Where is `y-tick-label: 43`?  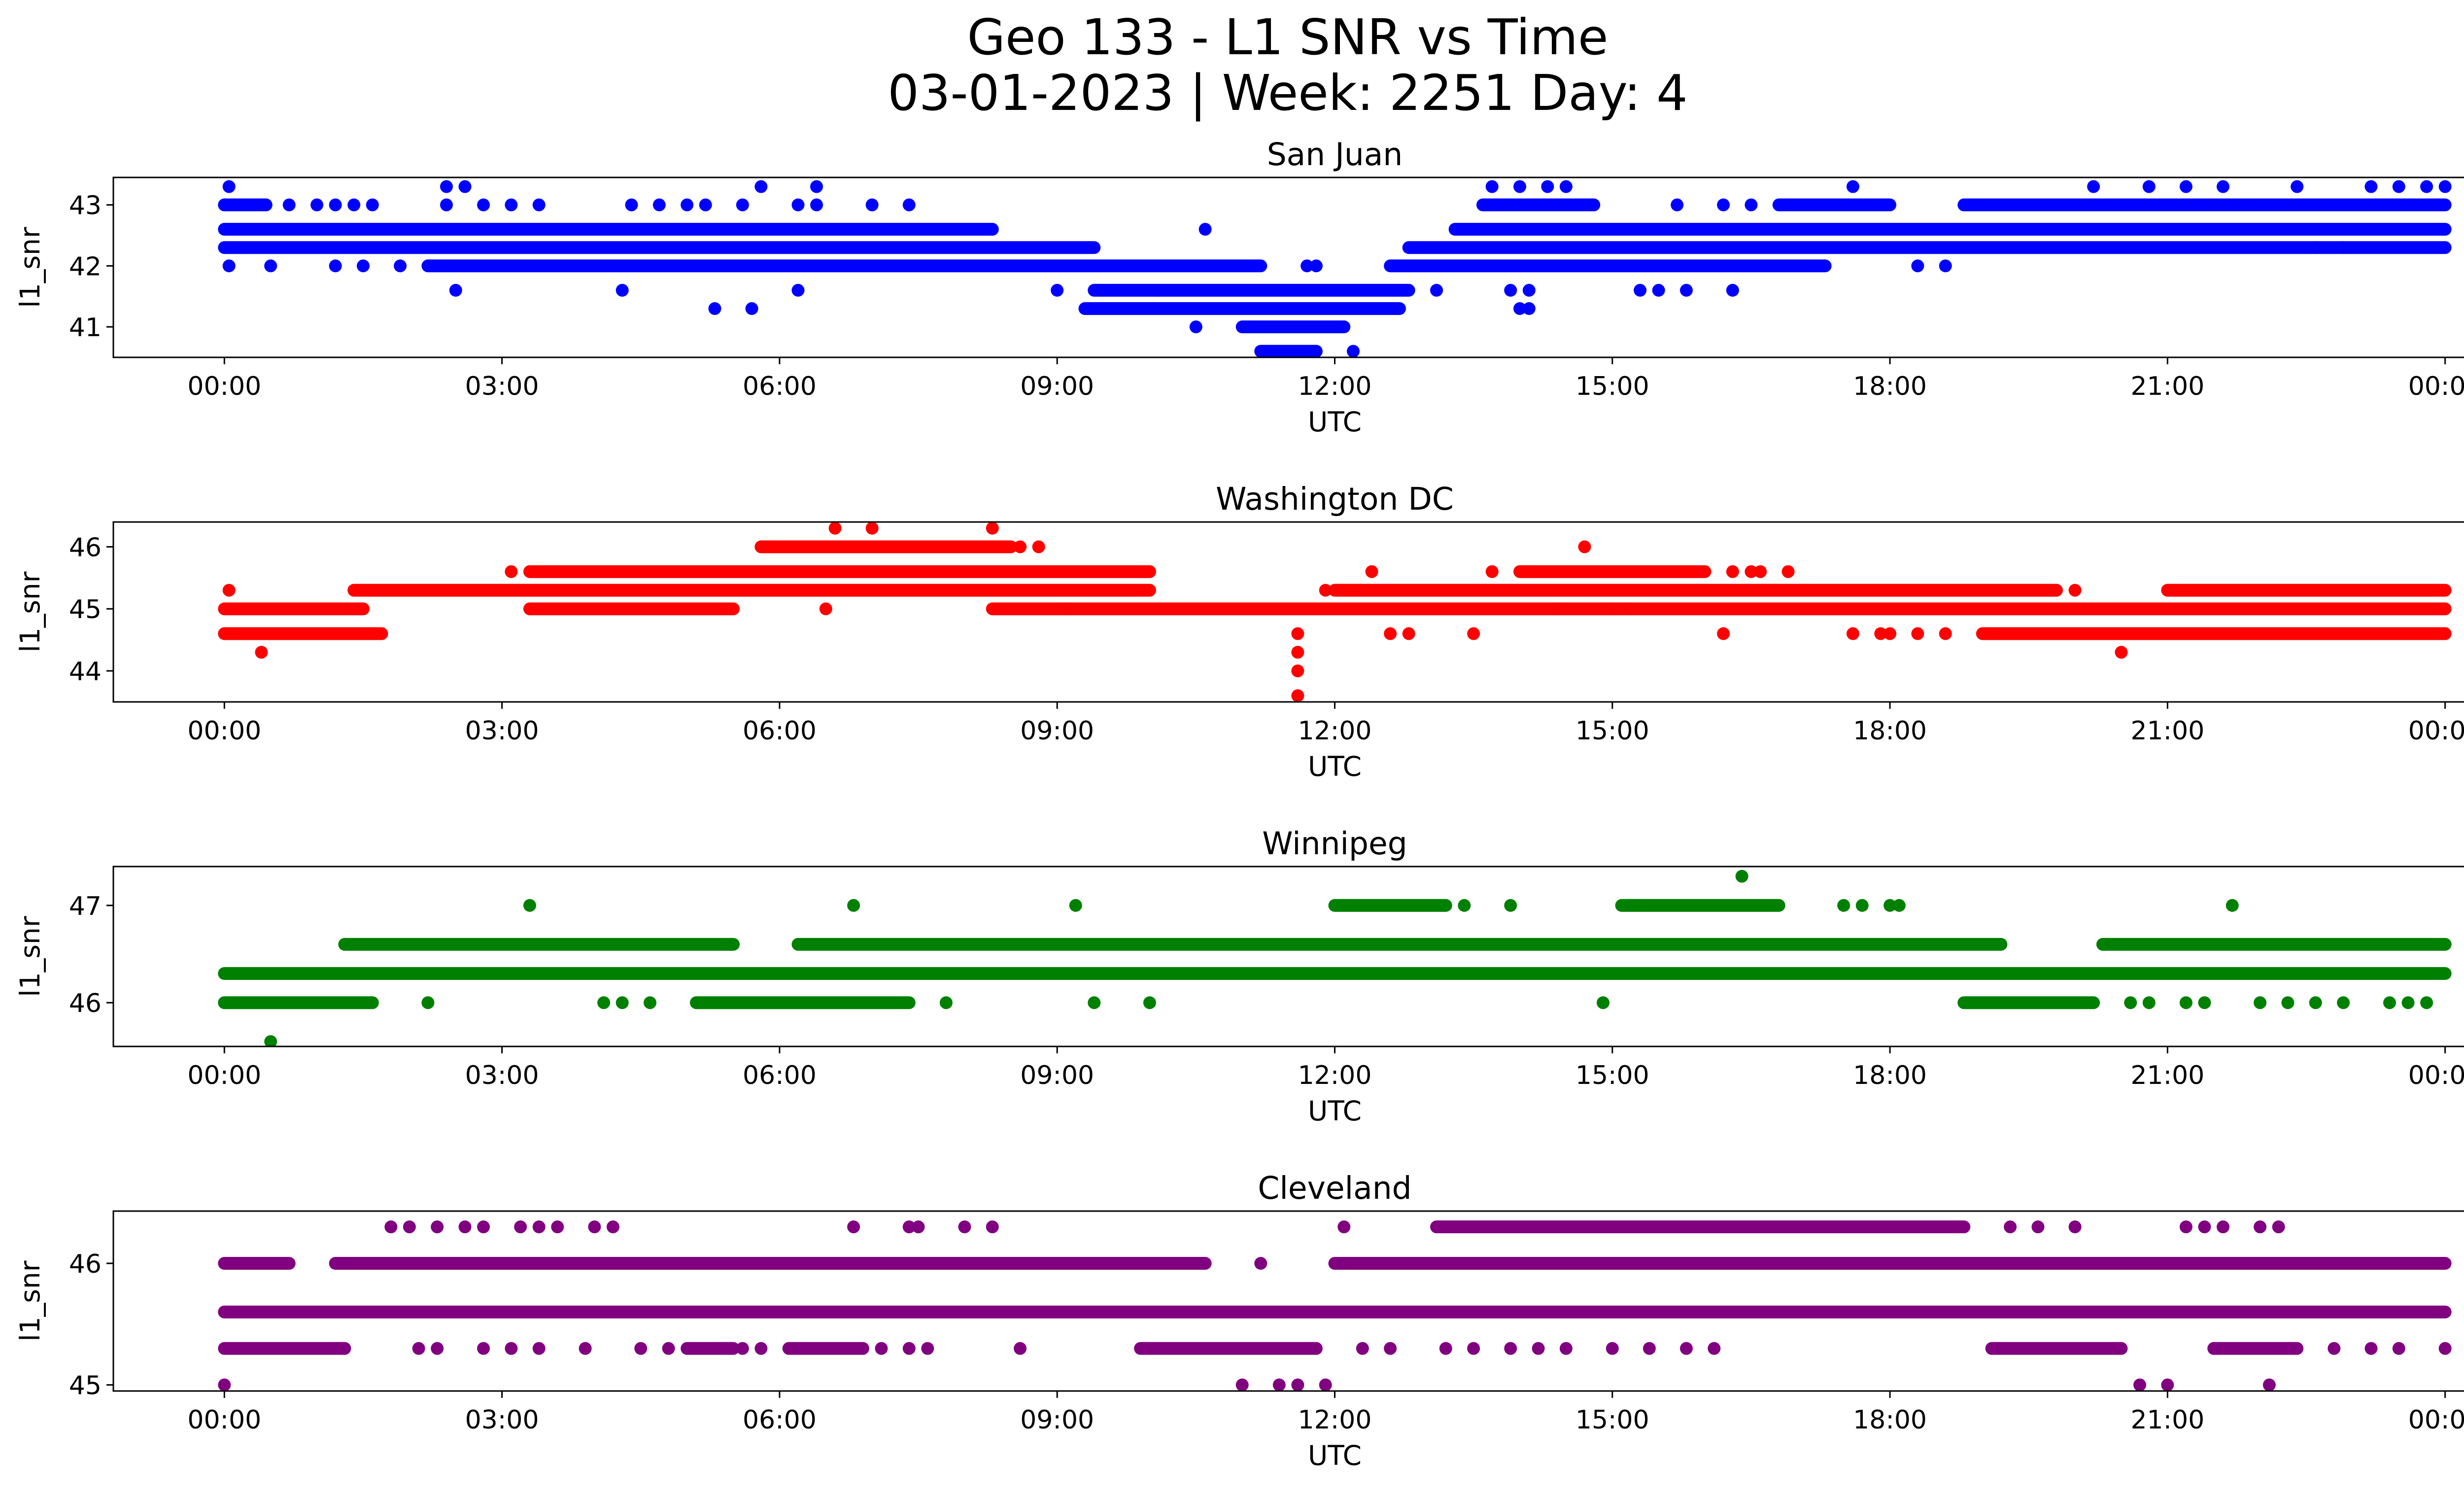
y-tick-label: 43 is located at coordinates (85, 206).